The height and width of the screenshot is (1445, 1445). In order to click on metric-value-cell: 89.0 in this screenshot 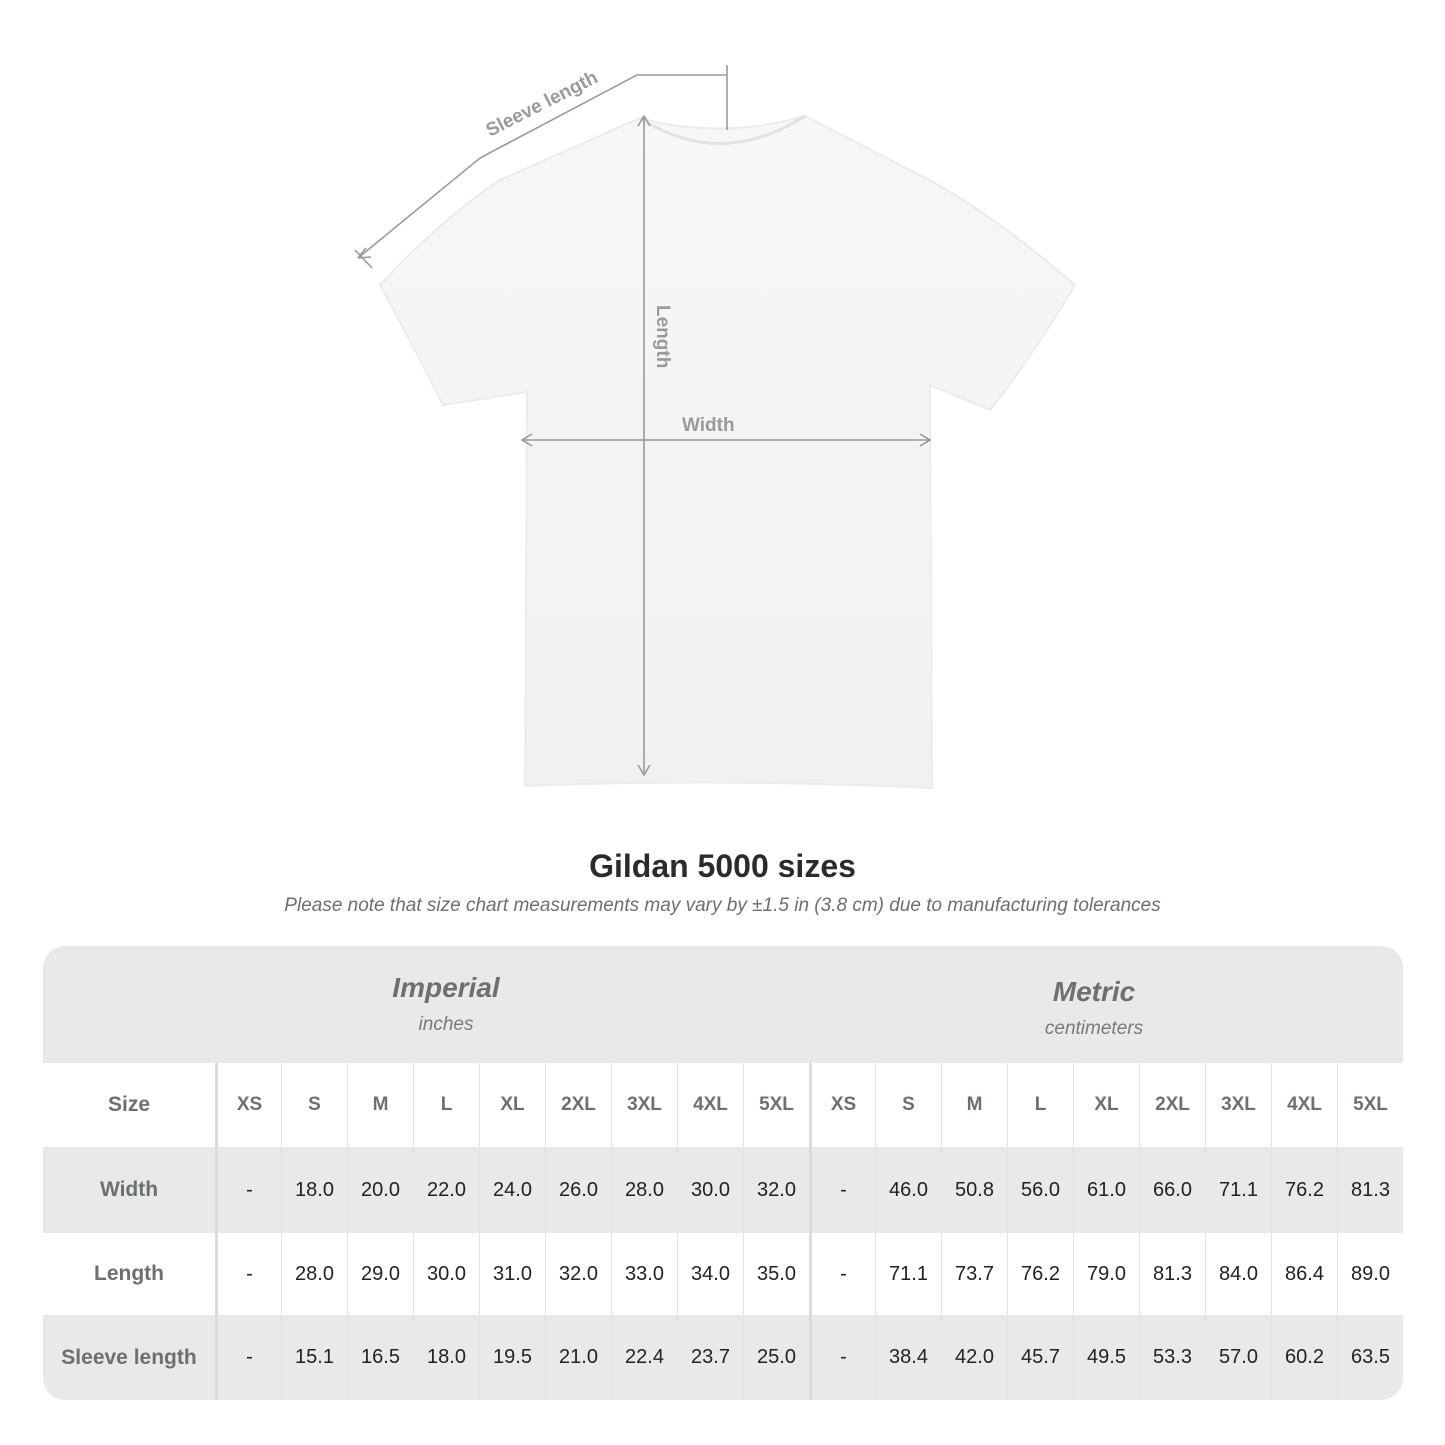, I will do `click(1370, 1274)`.